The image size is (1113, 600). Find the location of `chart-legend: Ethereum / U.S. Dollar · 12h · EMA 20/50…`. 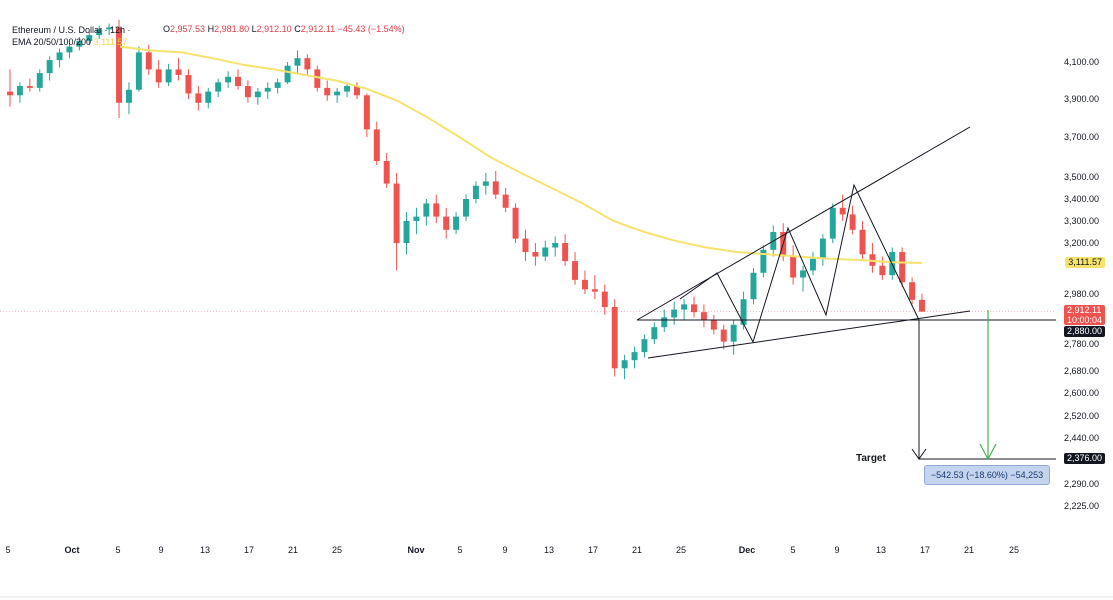

chart-legend: Ethereum / U.S. Dollar · 12h · EMA 20/50… is located at coordinates (71, 36).